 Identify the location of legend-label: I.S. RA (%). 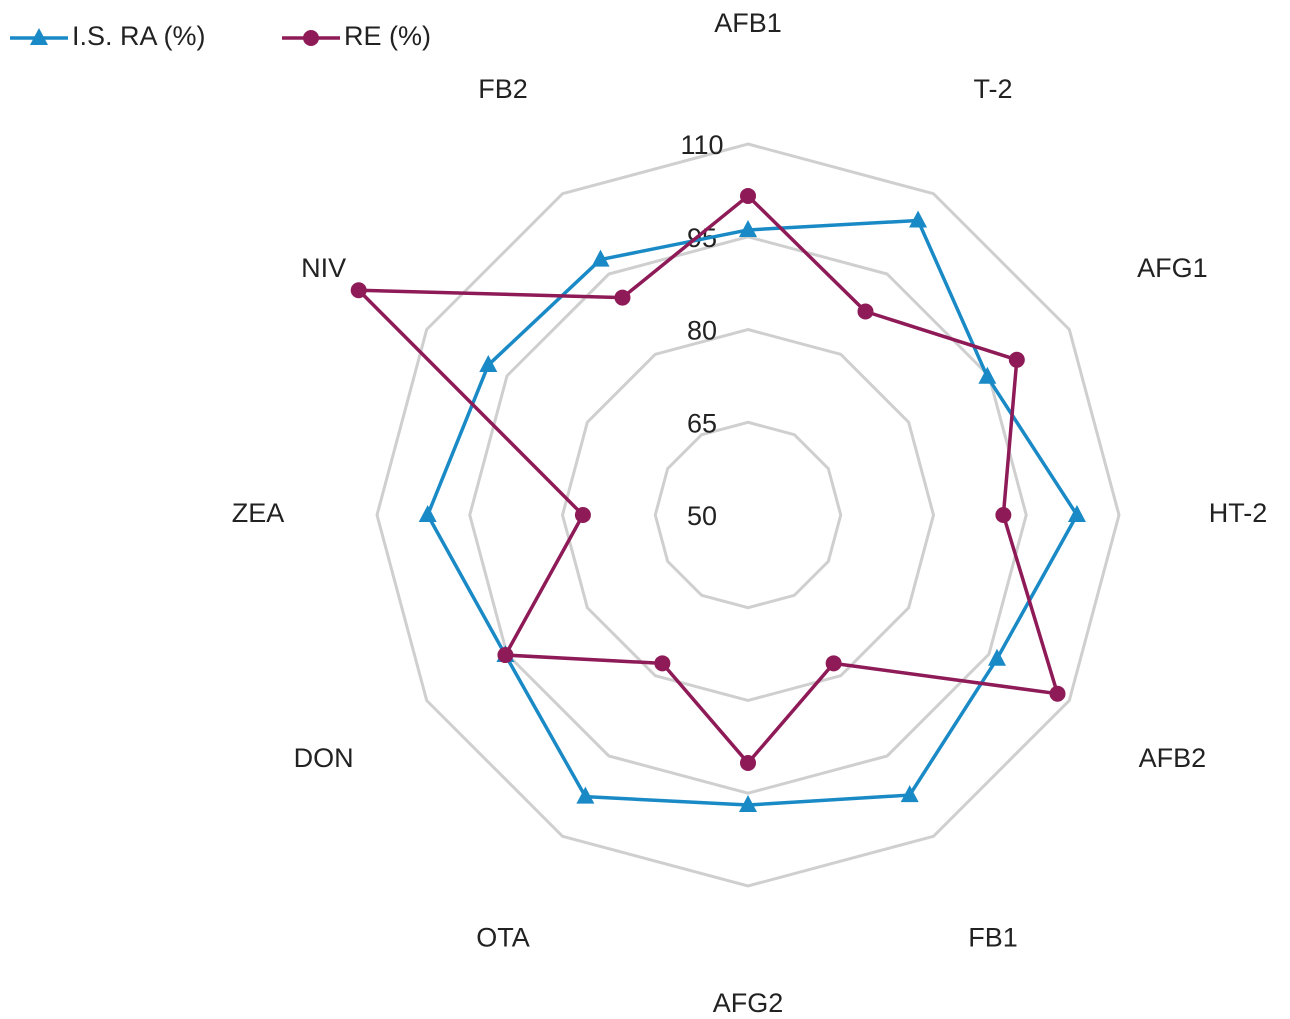
(139, 36).